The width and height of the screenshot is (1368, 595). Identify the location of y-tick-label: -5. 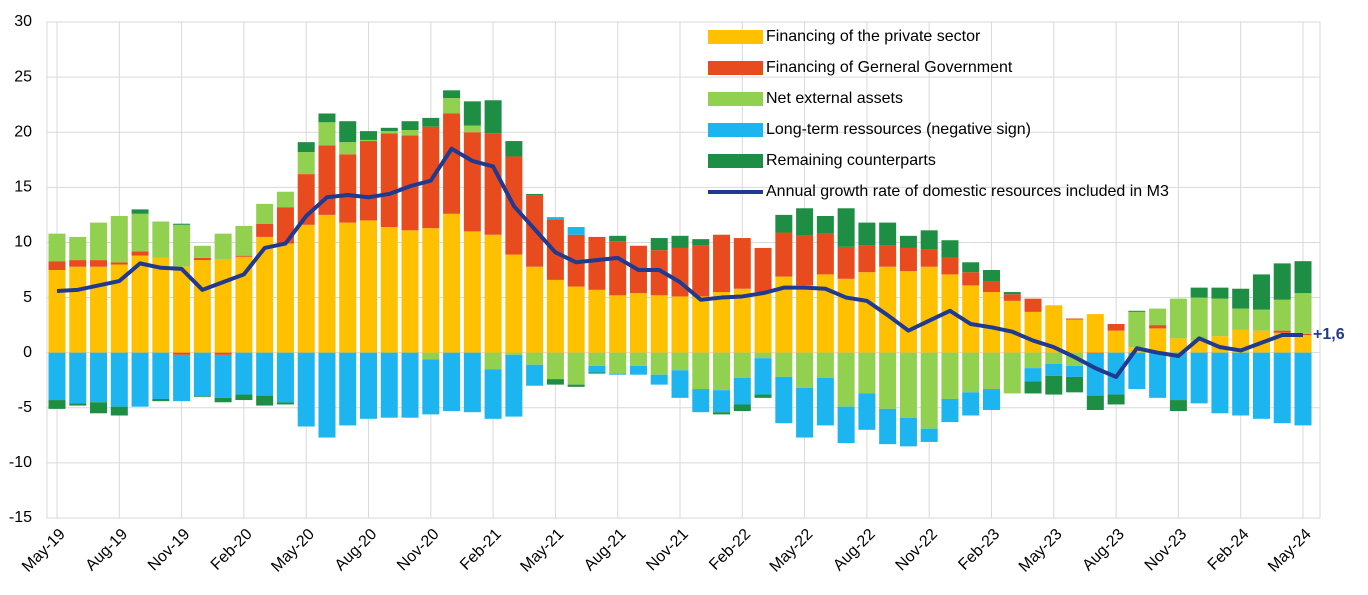
(25, 407).